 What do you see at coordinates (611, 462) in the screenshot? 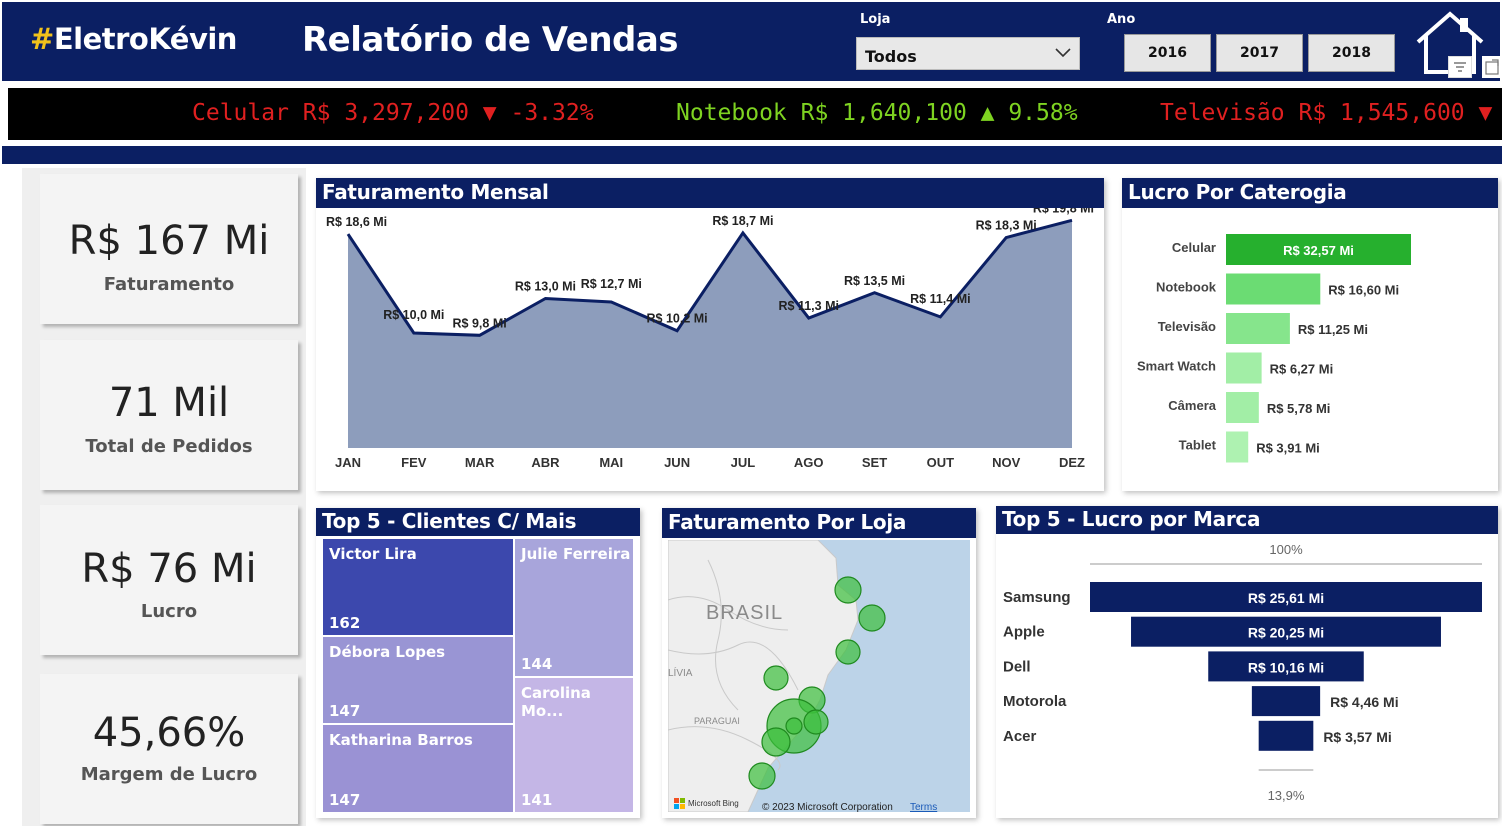
I see `x-tick-label: MAI` at bounding box center [611, 462].